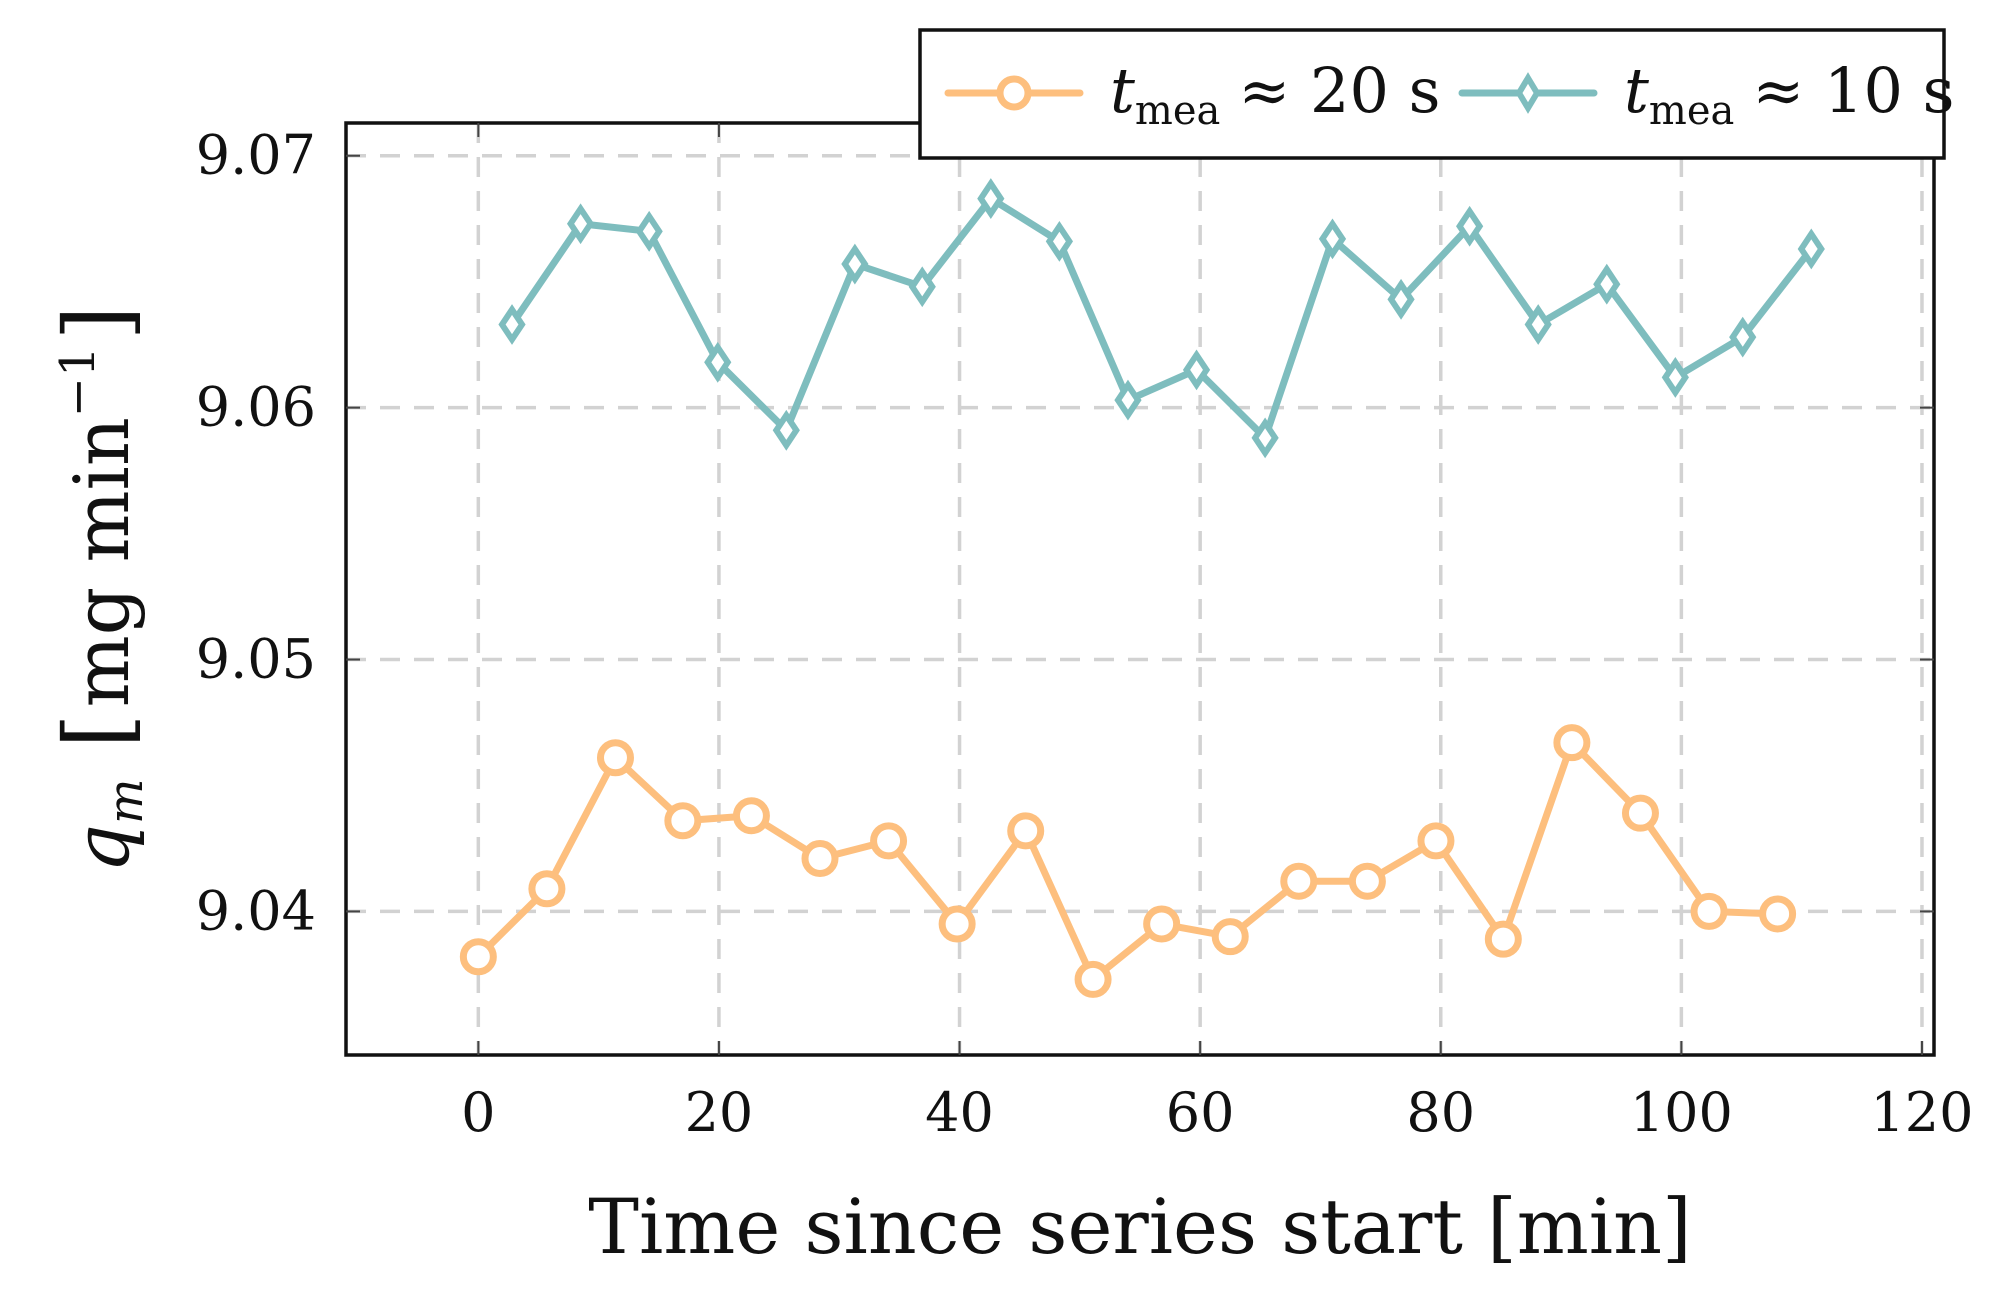  Describe the element at coordinates (1139, 1226) in the screenshot. I see `x-axis-title: Time since series start [min]` at that location.